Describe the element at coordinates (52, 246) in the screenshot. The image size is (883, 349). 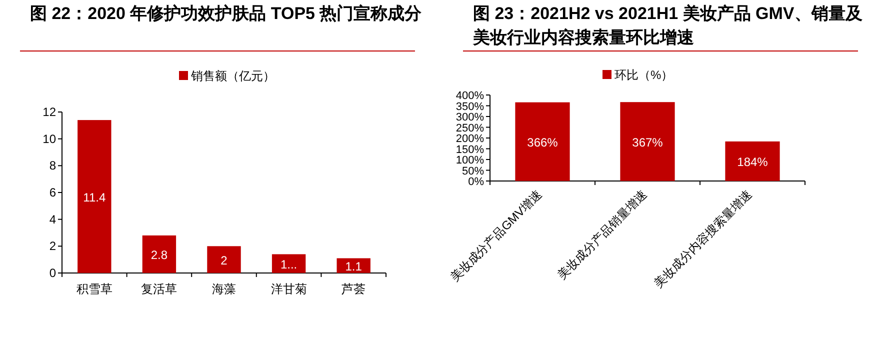
I see `y-tick-label: 2` at that location.